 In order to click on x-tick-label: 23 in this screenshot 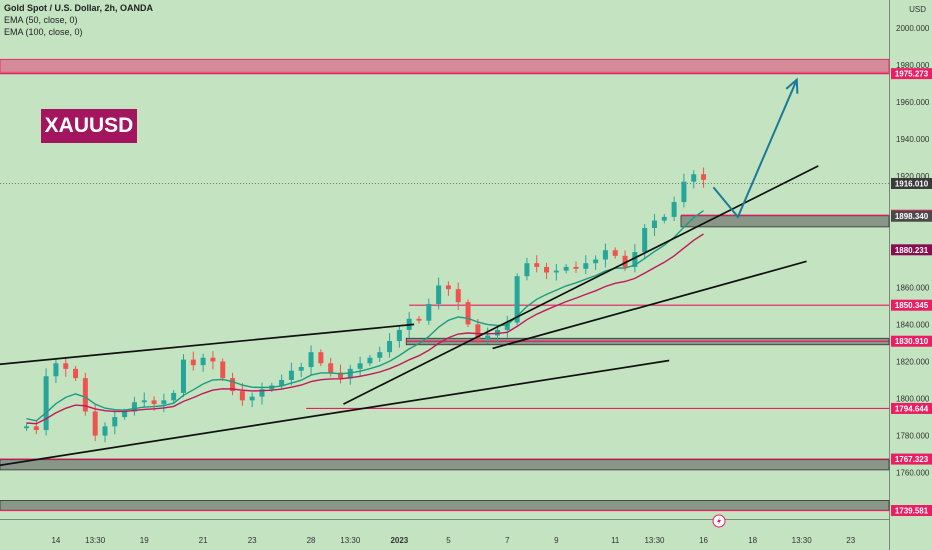, I will do `click(850, 540)`.